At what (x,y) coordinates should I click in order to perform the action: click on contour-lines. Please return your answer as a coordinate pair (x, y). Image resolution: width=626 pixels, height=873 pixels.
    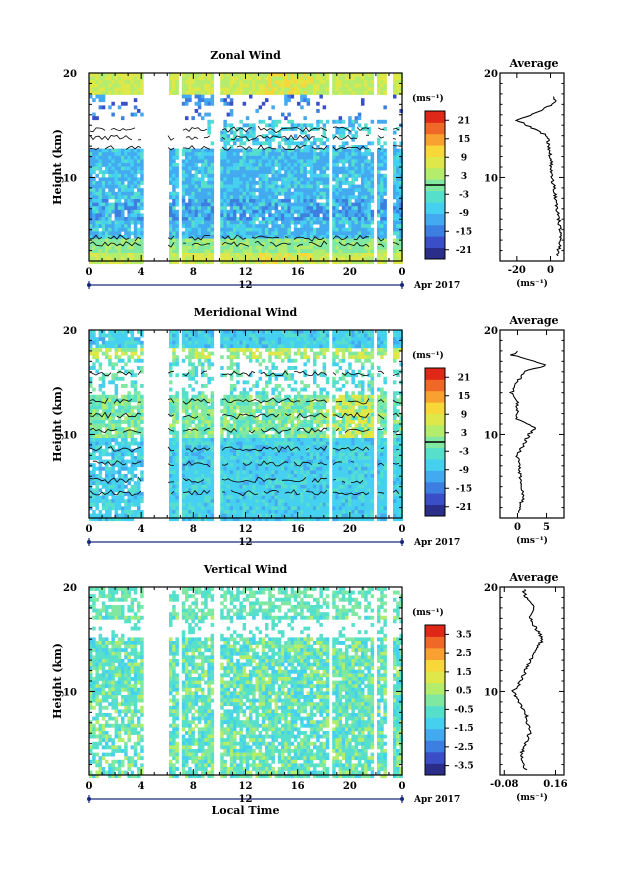
    Looking at the image, I should click on (244, 186).